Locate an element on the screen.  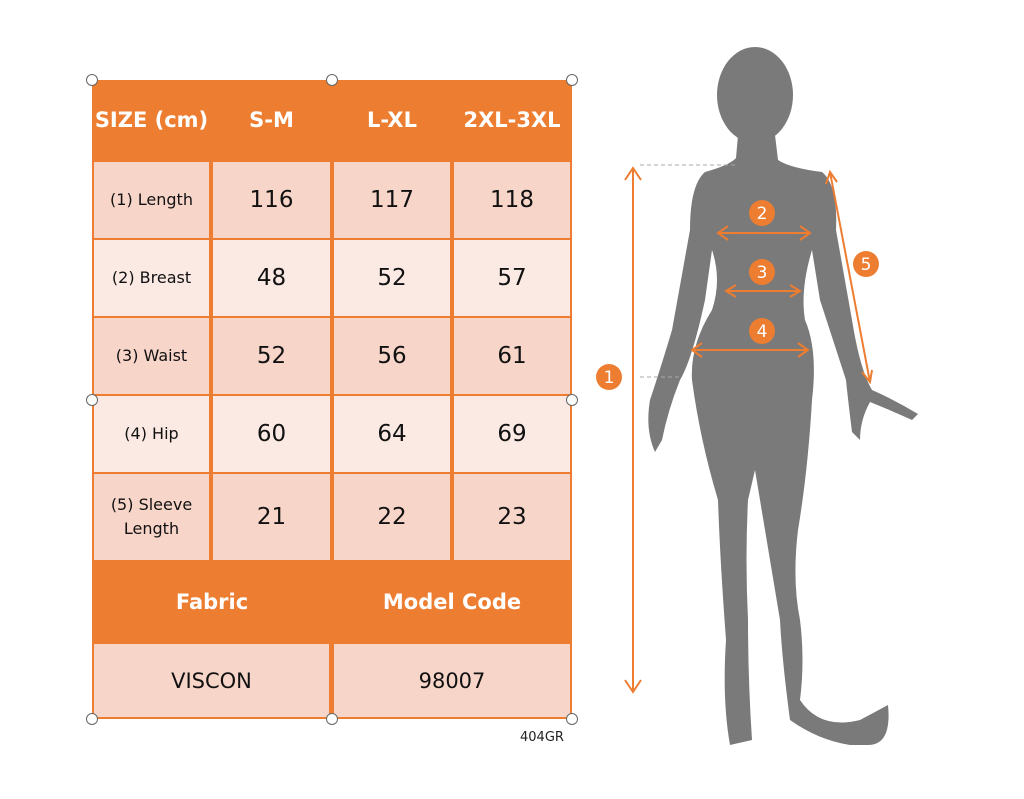
column-header: S-M is located at coordinates (271, 120).